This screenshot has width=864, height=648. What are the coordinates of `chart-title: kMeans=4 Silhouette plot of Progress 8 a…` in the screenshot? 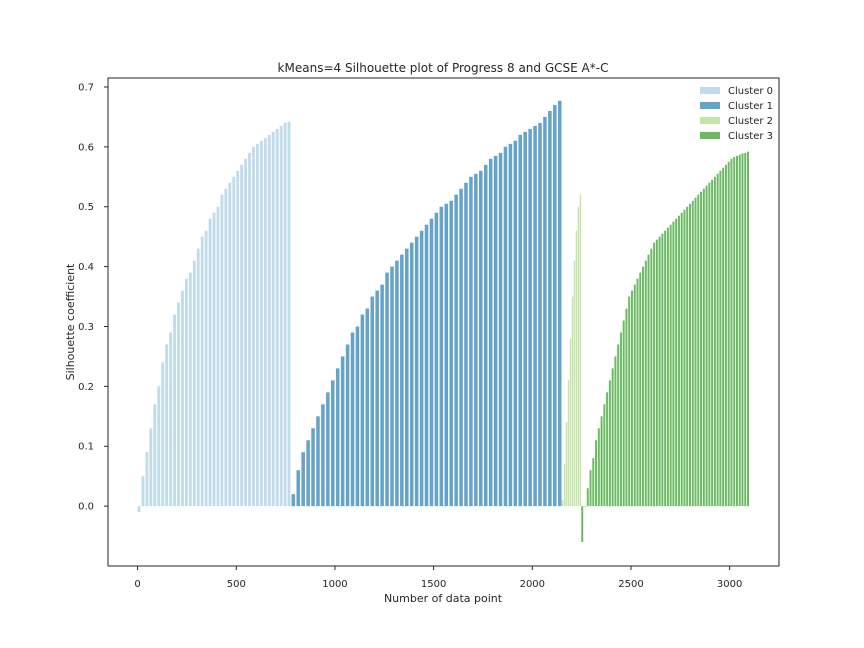 It's located at (443, 68).